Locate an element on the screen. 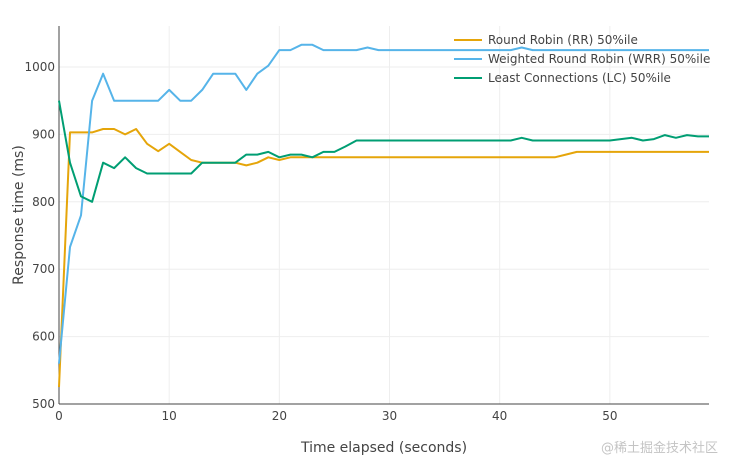  x-tick-label: 20 is located at coordinates (279, 416).